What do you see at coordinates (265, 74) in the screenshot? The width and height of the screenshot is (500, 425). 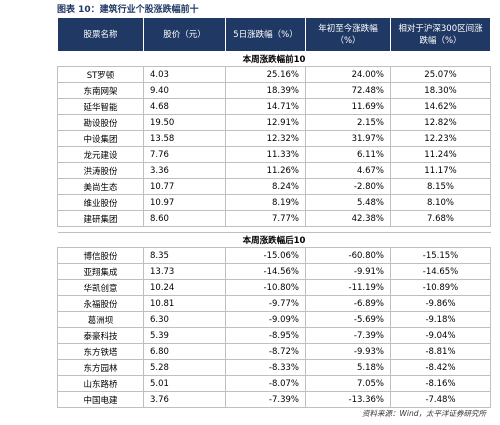 I see `cell: 25.16%` at bounding box center [265, 74].